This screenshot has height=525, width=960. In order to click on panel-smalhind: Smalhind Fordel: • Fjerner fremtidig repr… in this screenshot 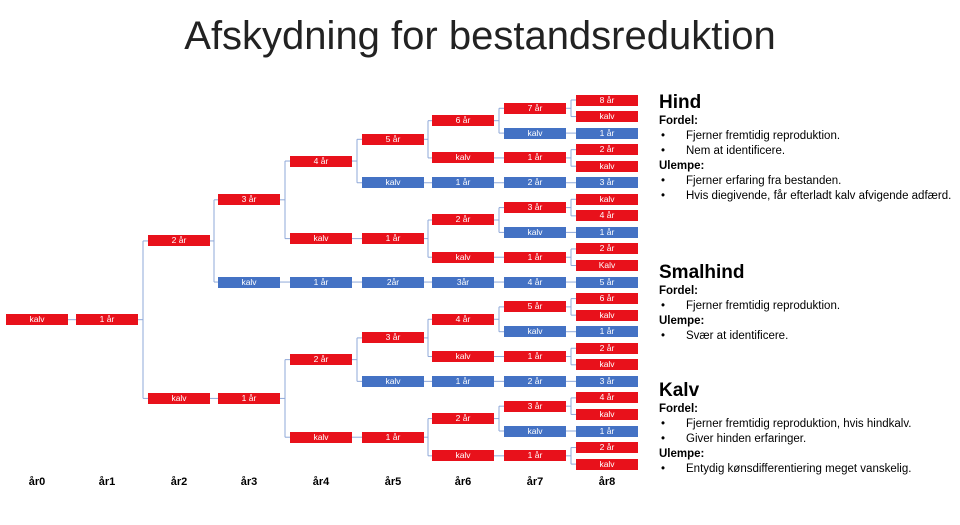, I will do `click(809, 303)`.